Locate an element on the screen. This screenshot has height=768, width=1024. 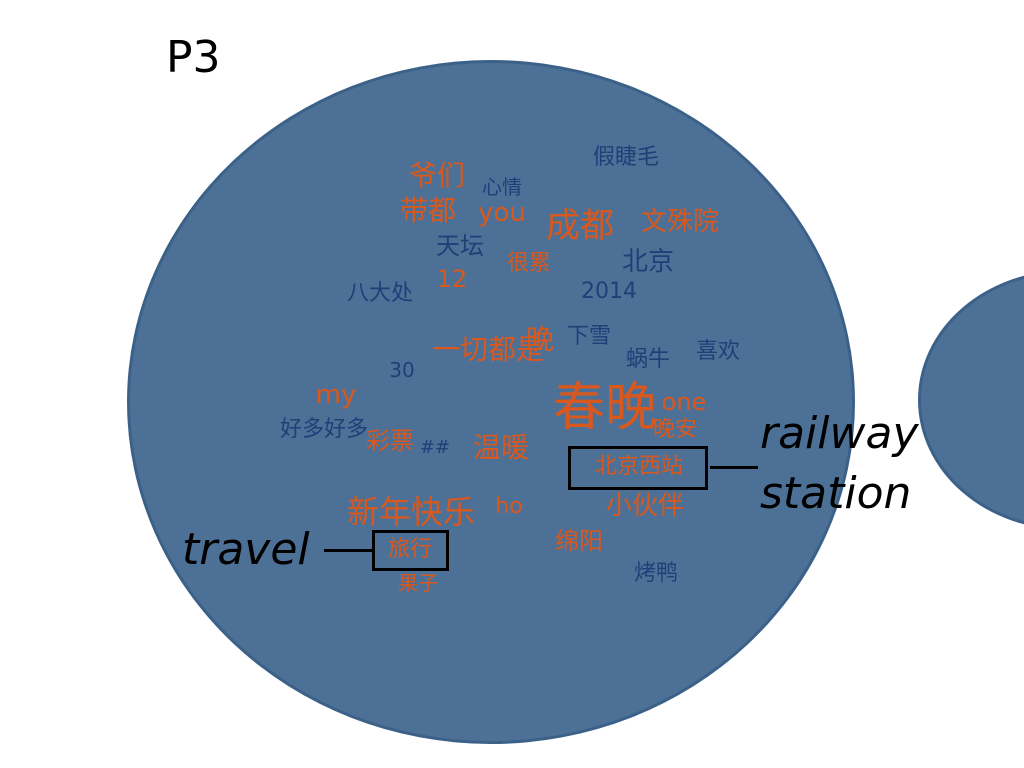
word-9: 很累 is located at coordinates (529, 263).